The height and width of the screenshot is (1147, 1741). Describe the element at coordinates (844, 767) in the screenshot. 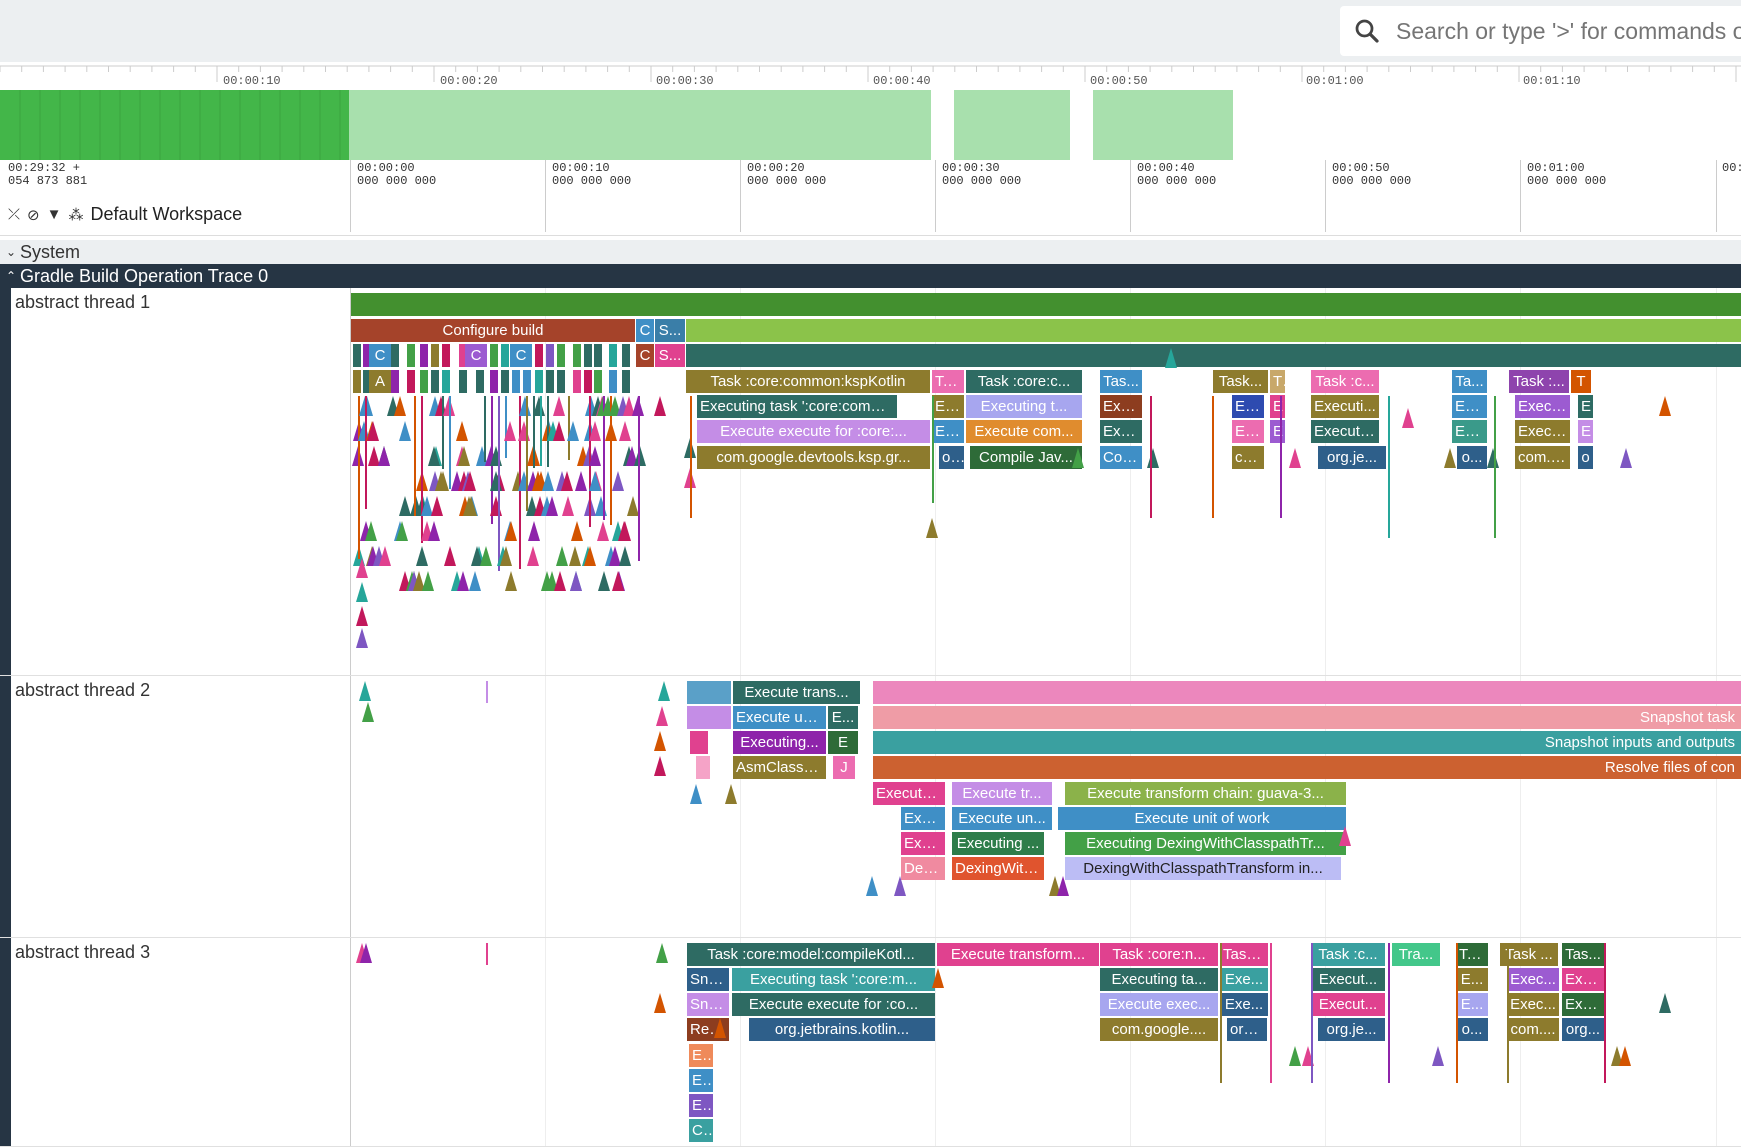

I see `slice: J` at that location.